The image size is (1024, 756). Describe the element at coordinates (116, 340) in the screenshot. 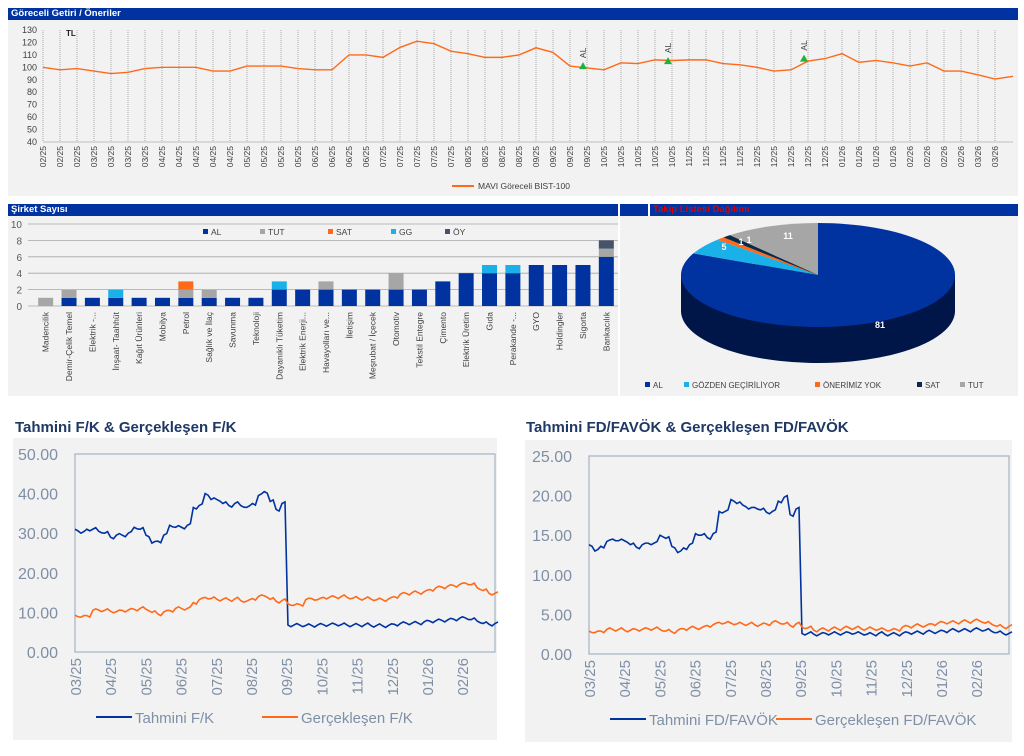

I see `category-label: İnşaat- Taahhüt` at that location.